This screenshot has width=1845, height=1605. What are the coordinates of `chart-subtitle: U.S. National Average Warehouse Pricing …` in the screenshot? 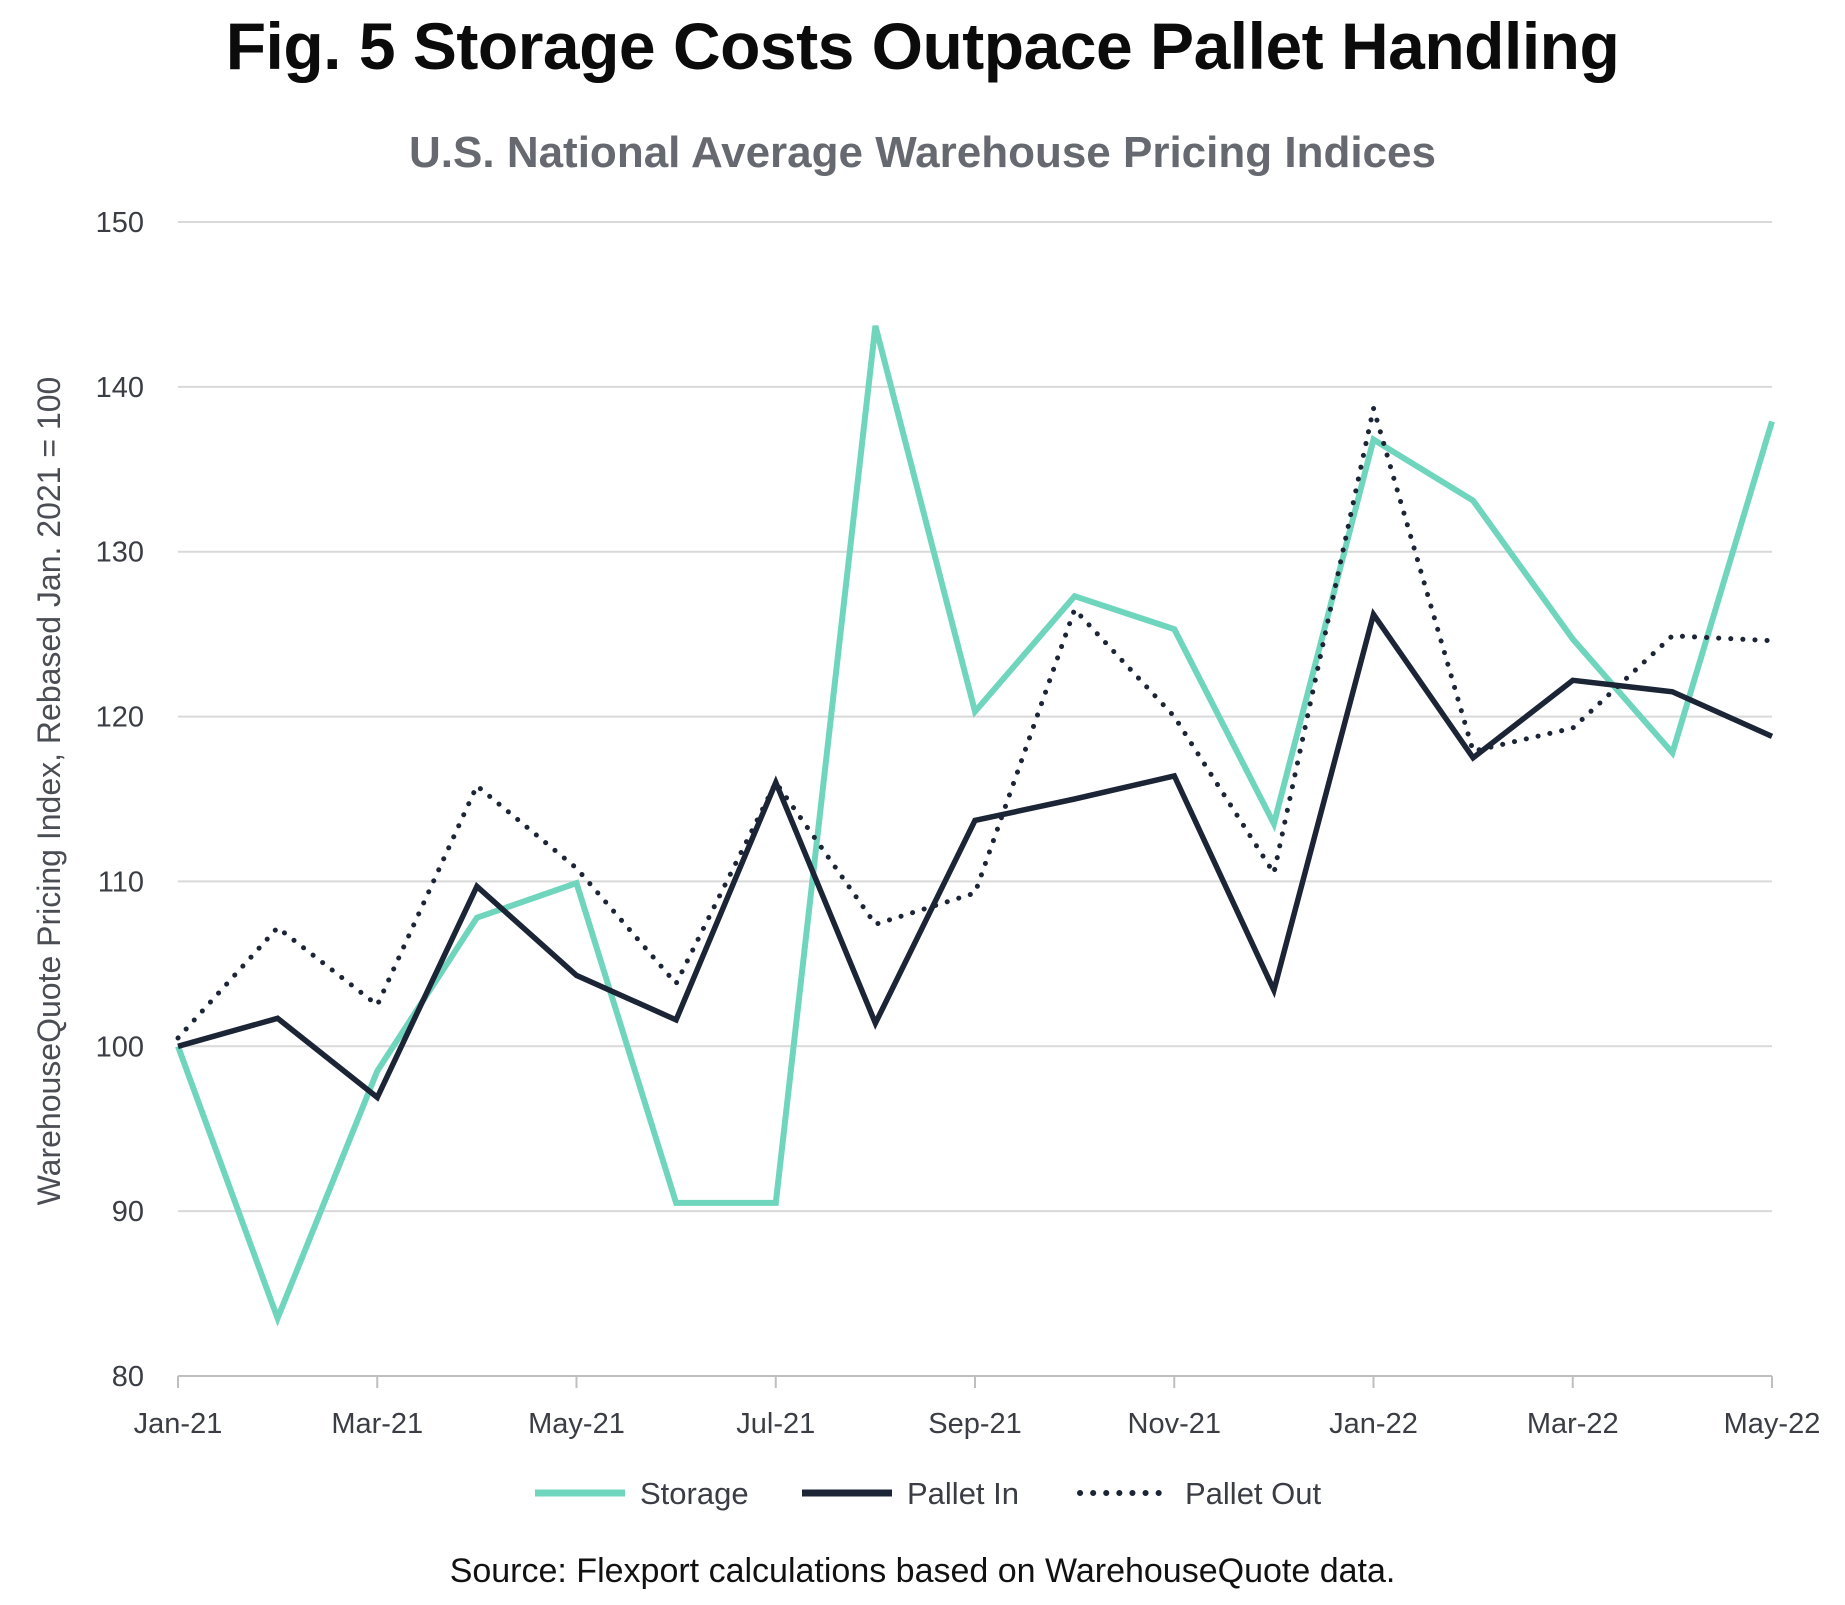 It's located at (922, 152).